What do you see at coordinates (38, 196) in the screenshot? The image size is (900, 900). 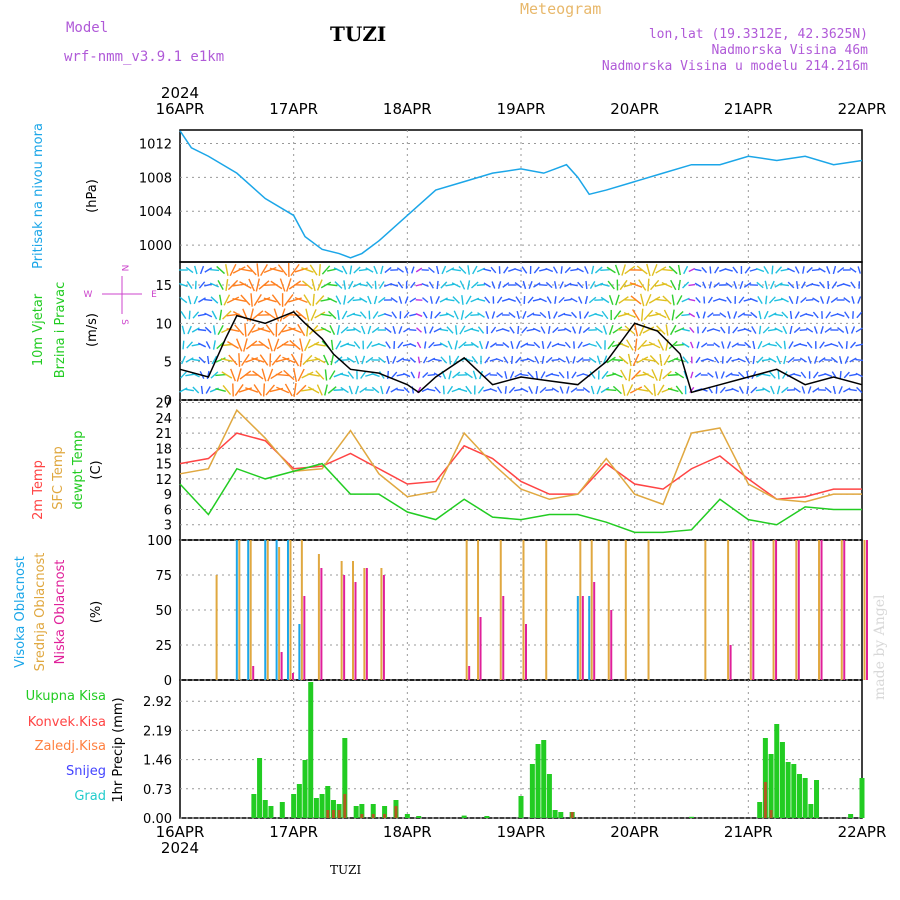 I see `pressure-axis-title: Pritisak na nivou mora` at bounding box center [38, 196].